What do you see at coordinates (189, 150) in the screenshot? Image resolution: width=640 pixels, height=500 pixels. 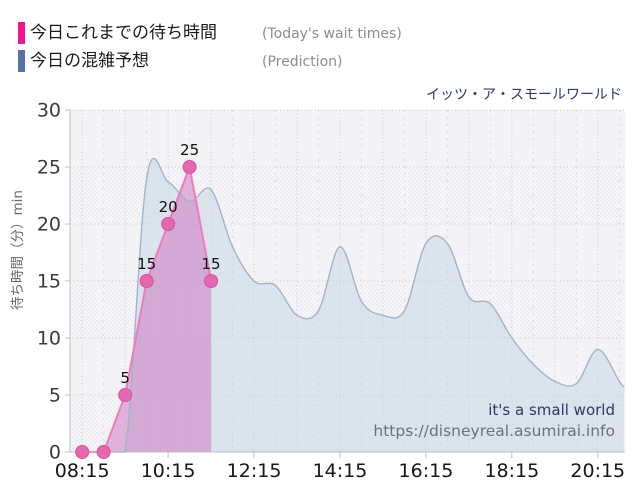 I see `point-value-label: 25` at bounding box center [189, 150].